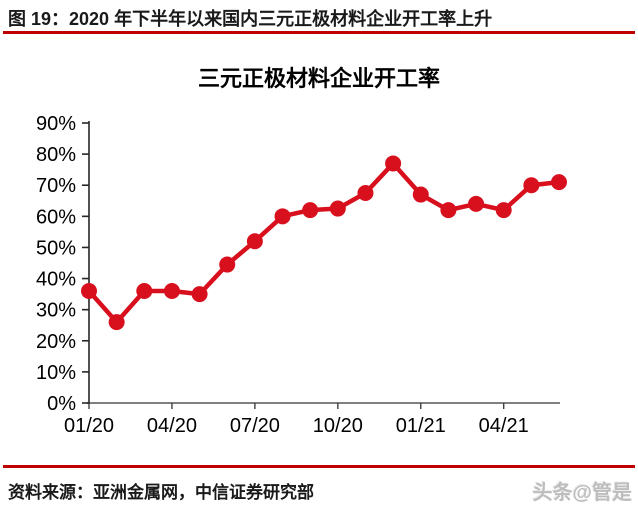  What do you see at coordinates (56, 311) in the screenshot?
I see `y-axis-label: 30%` at bounding box center [56, 311].